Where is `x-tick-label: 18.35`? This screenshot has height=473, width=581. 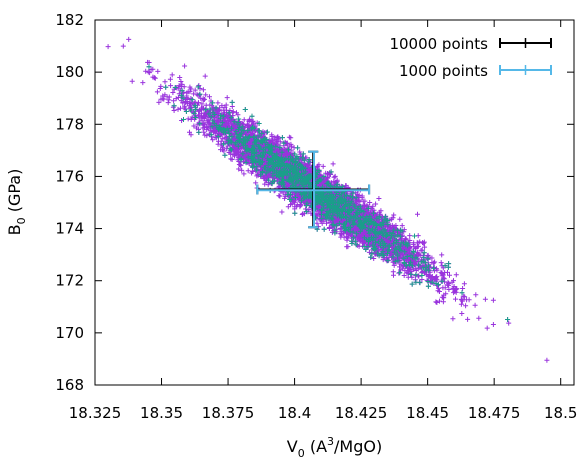
x-tick-label: 18.35 is located at coordinates (161, 413).